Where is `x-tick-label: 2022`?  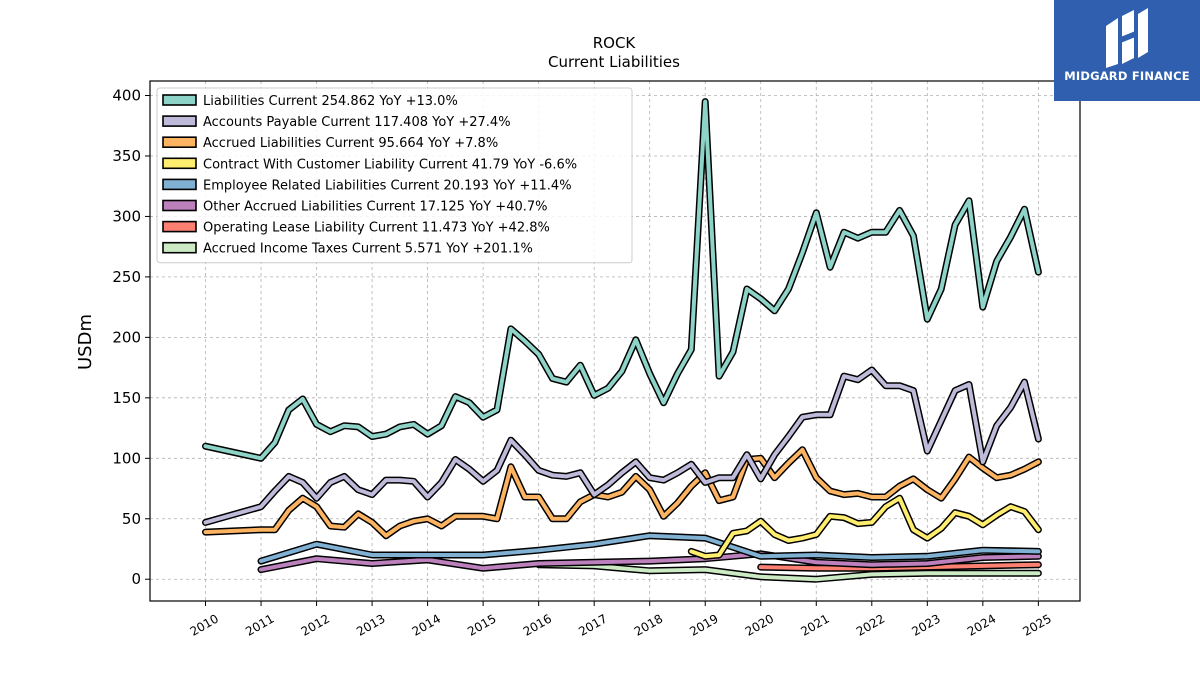 x-tick-label: 2022 is located at coordinates (870, 624).